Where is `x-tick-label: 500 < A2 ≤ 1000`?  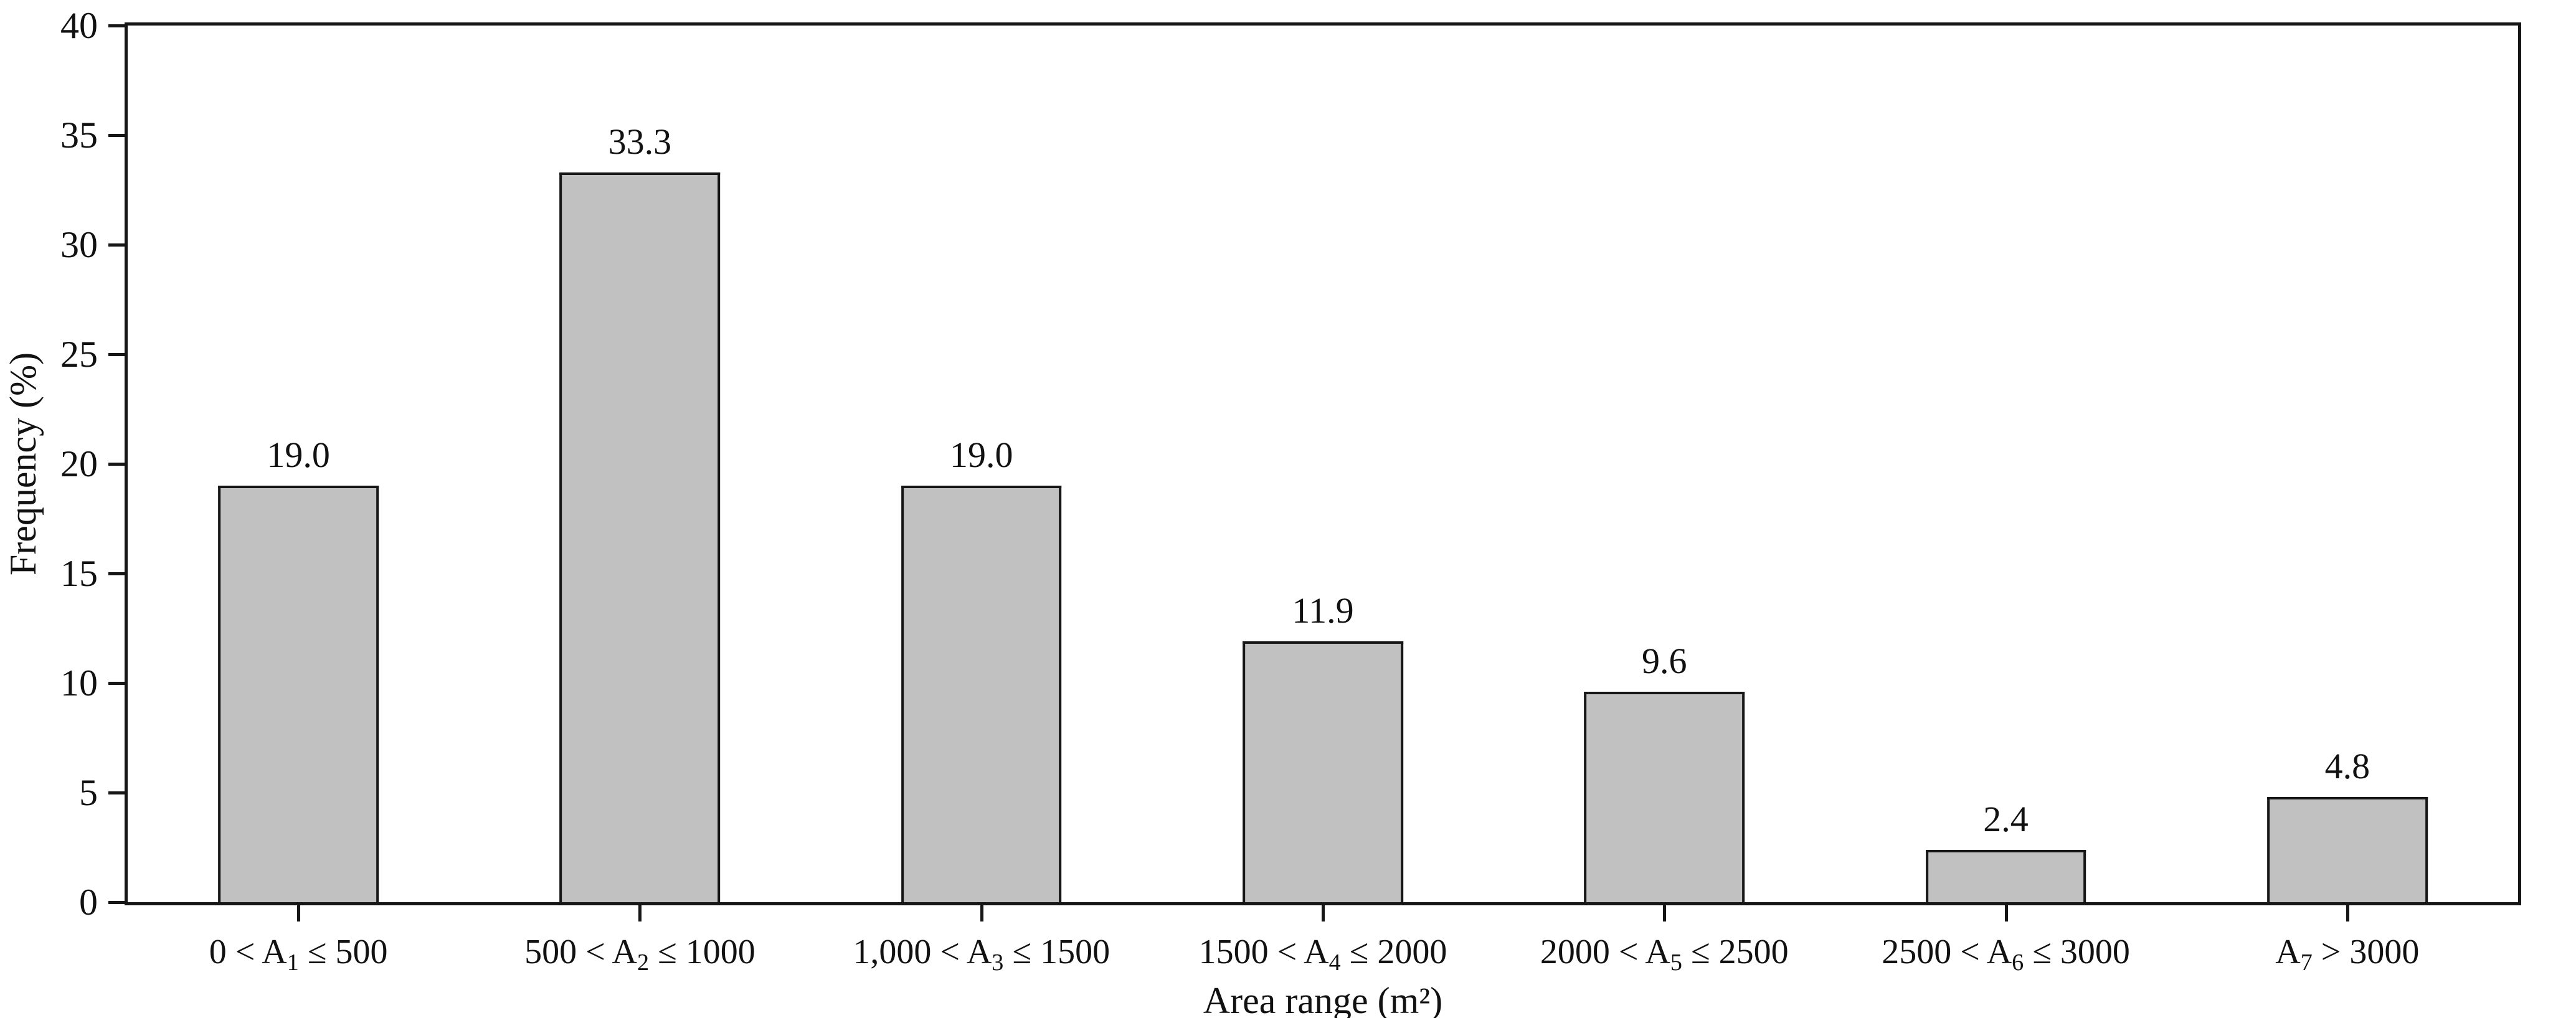
x-tick-label: 500 < A2 ≤ 1000 is located at coordinates (640, 954).